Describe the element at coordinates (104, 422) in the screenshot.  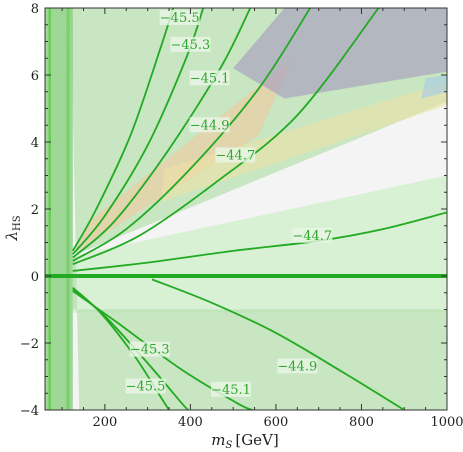
I see `x-tick-label: 200` at that location.